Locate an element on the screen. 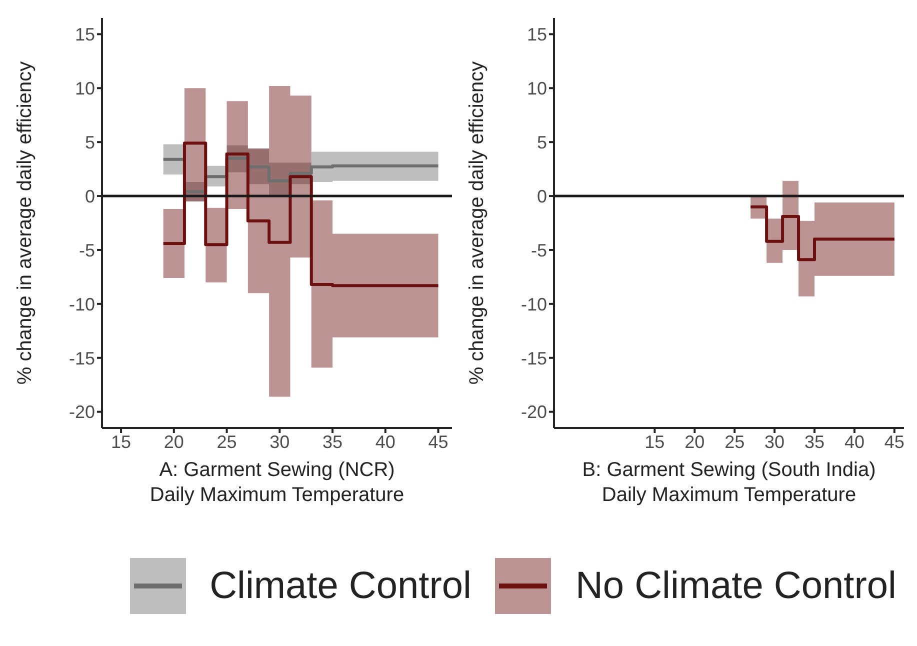  x-axis-title: A: Garment Sewing (NCR) Daily Maximum Temperature is located at coordinates (277, 483).